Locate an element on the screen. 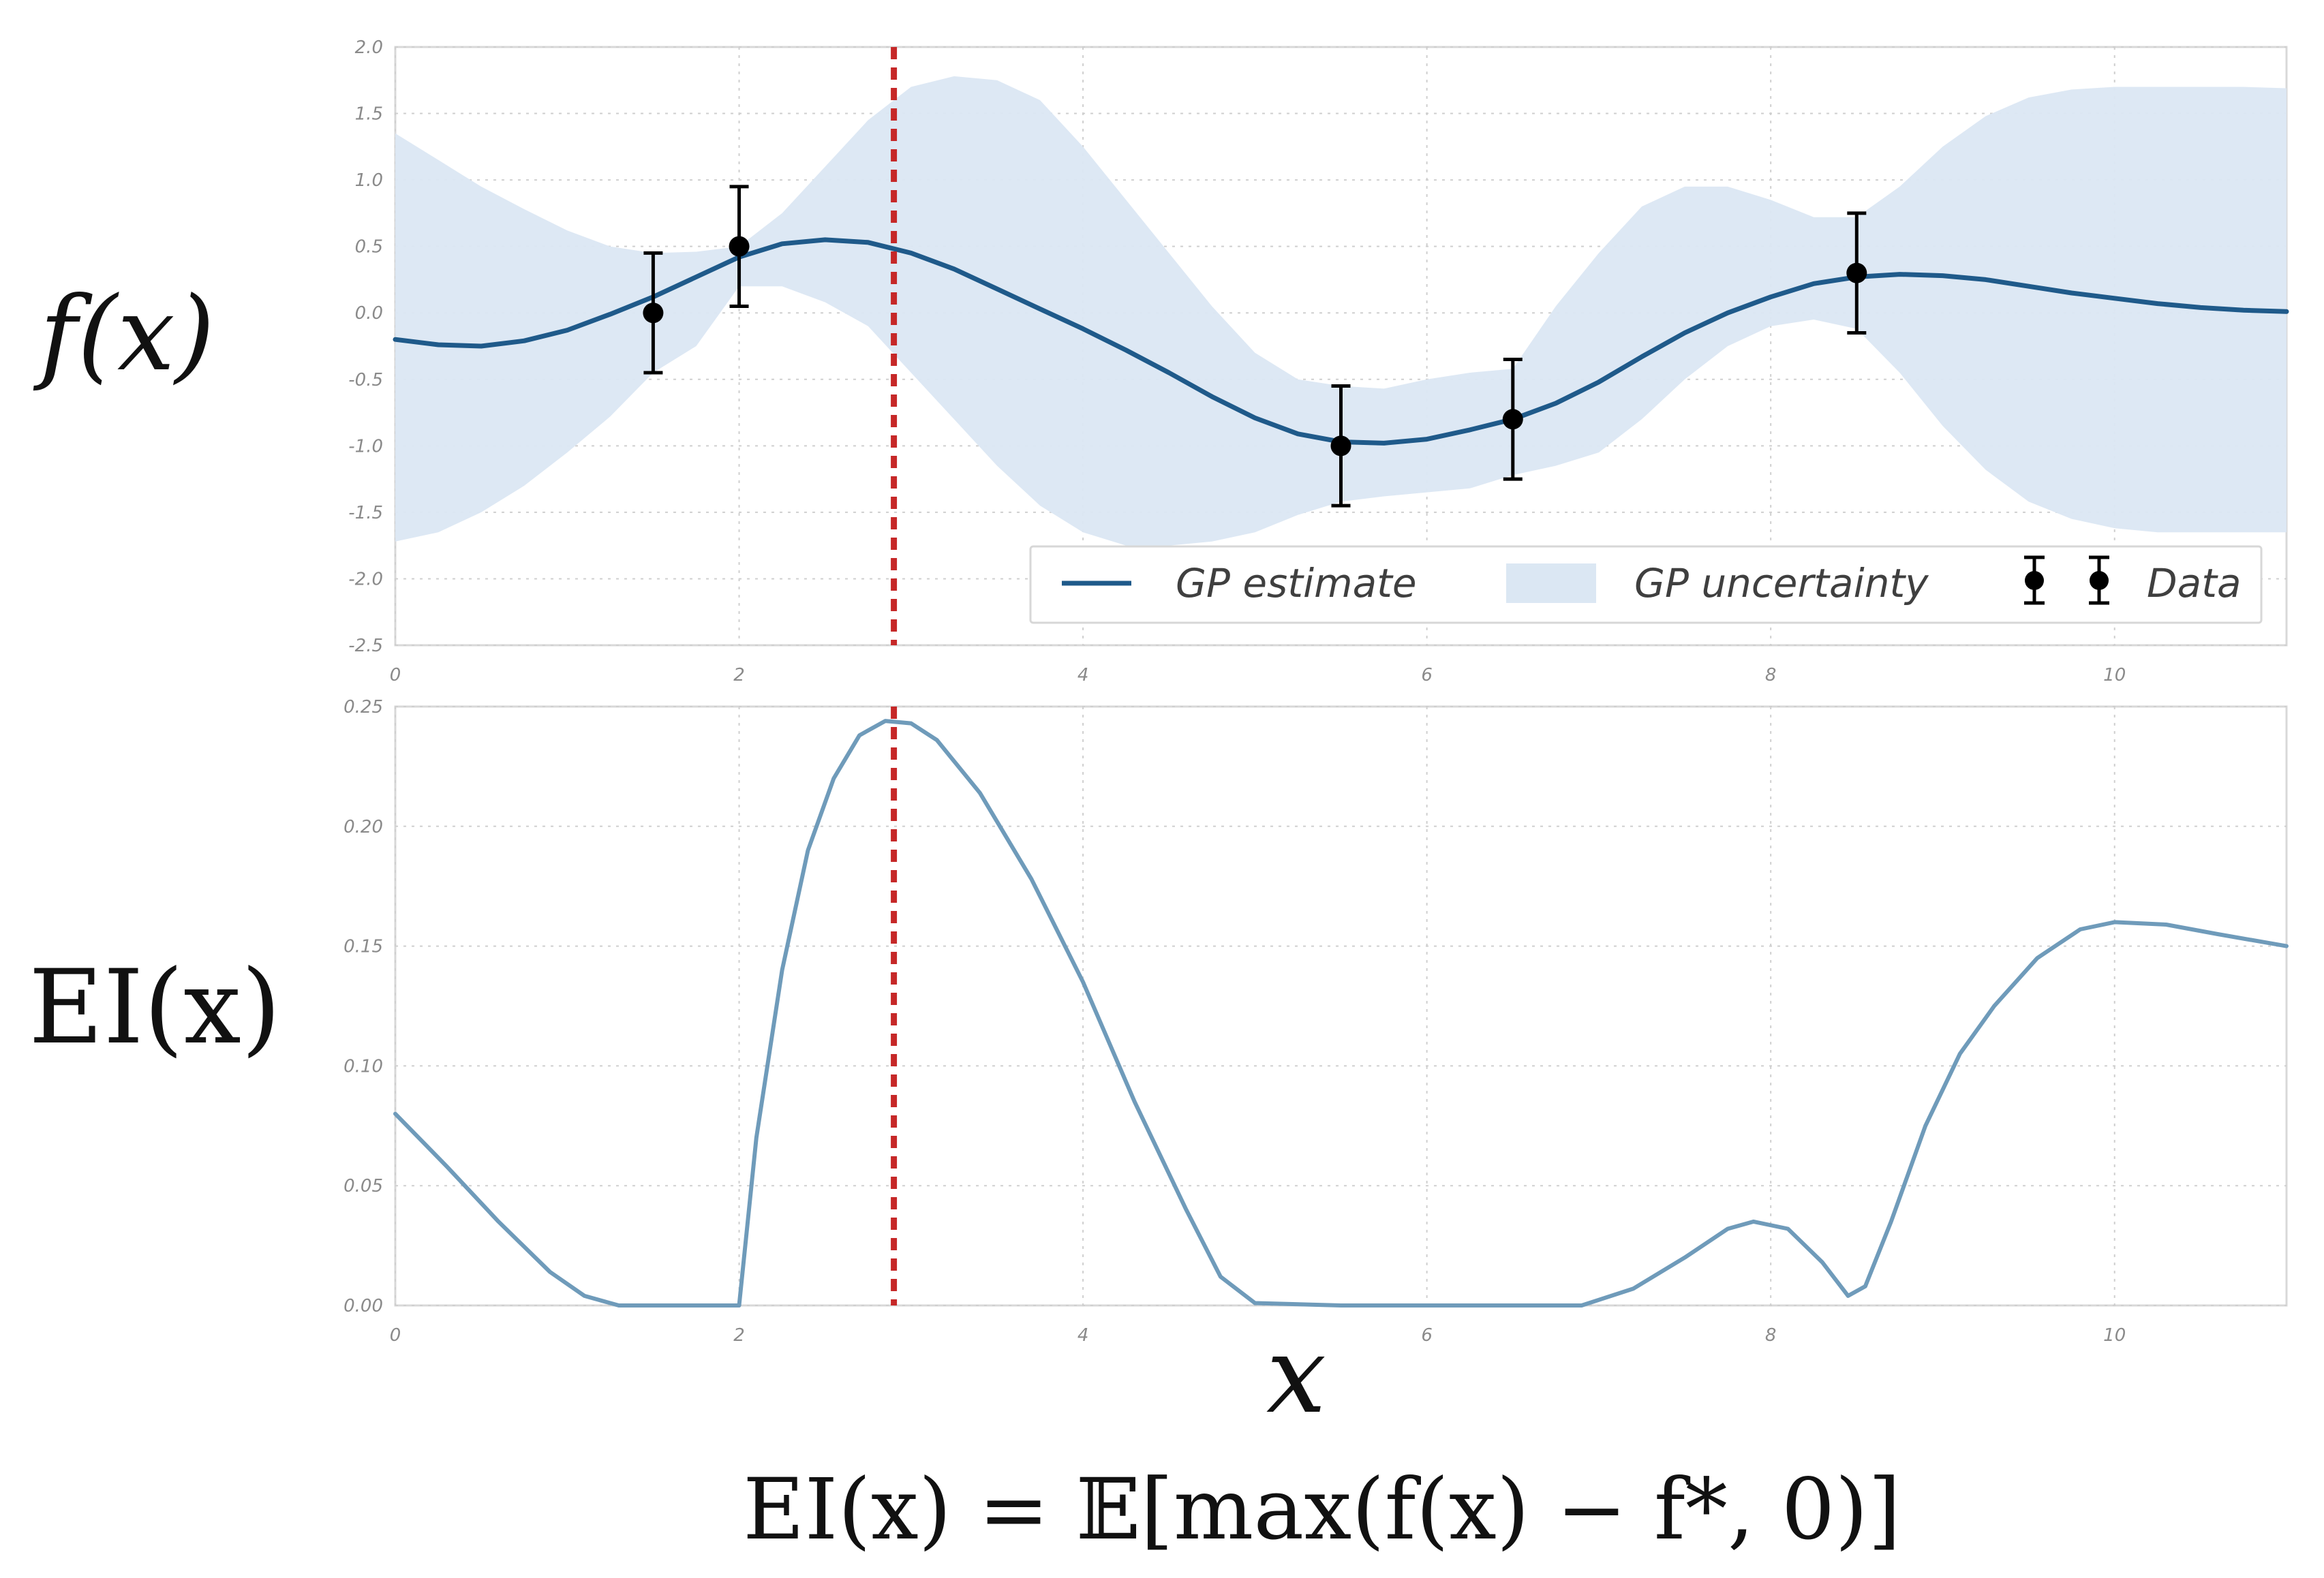 Image resolution: width=2324 pixels, height=1578 pixels. chart-1-x-tick-label: 10 is located at coordinates (2114, 1335).